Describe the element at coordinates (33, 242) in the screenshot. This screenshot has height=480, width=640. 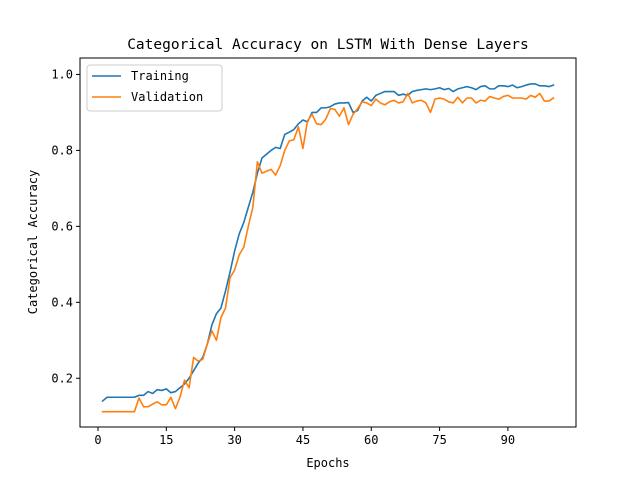
I see `y-axis-label: Categorical Accuracy` at that location.